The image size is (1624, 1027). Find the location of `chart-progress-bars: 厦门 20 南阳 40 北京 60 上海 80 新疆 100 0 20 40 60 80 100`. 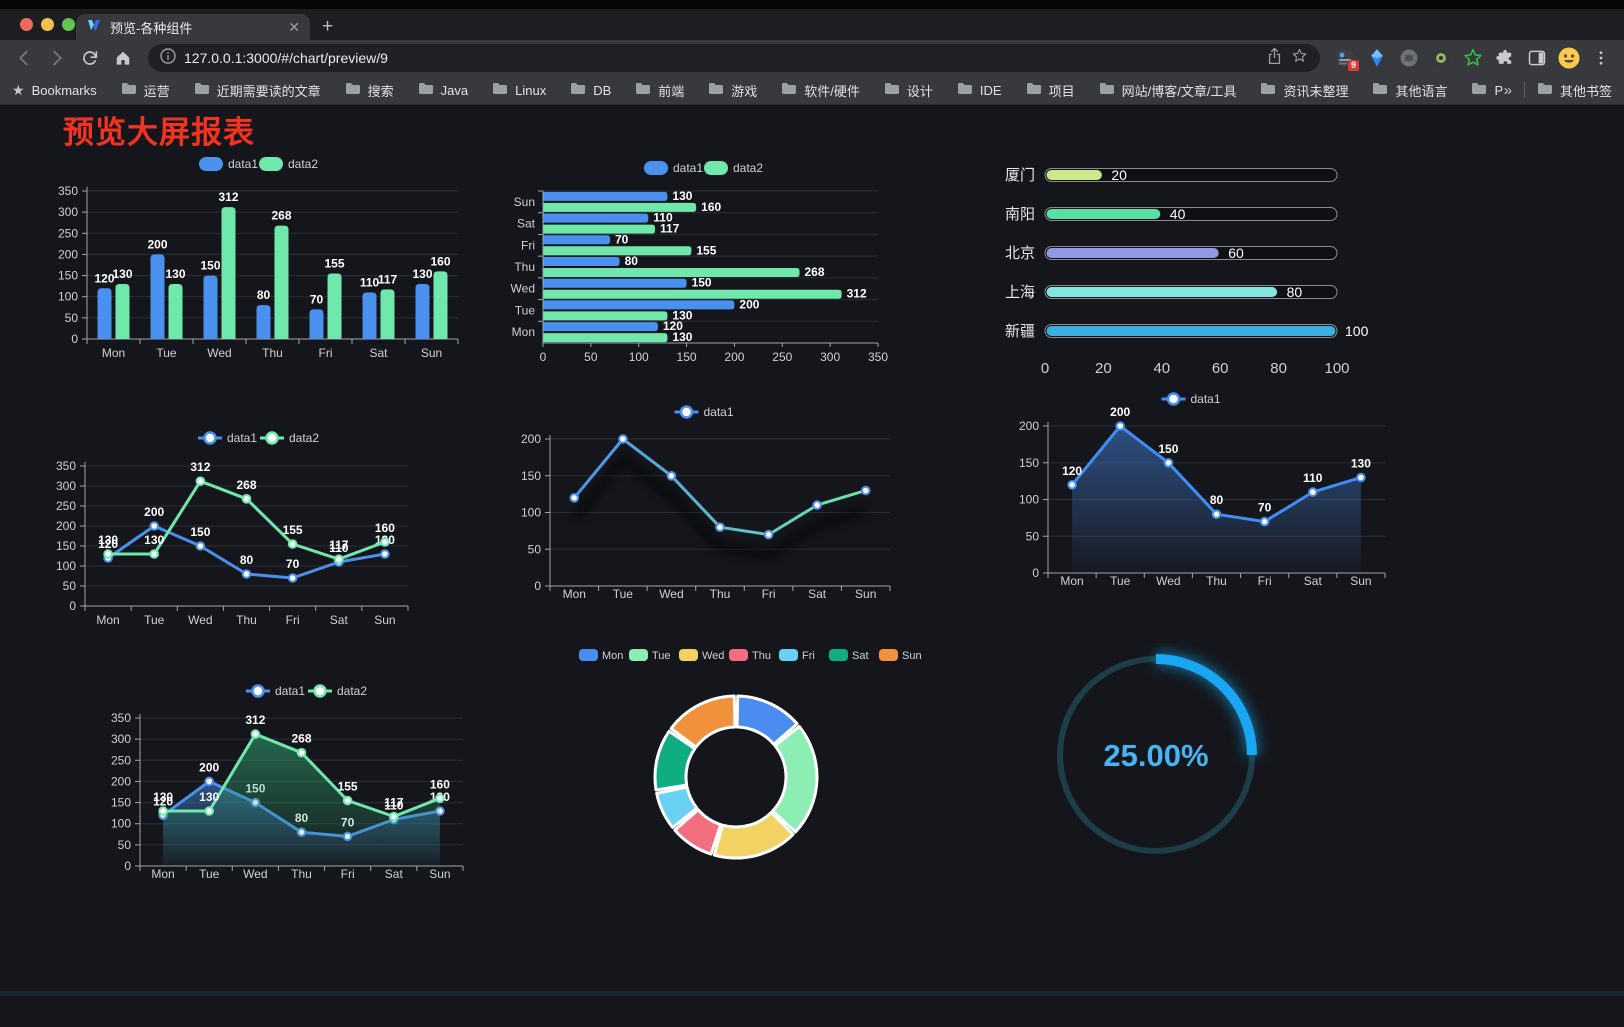

chart-progress-bars: 厦门 20 南阳 40 北京 60 上海 80 新疆 100 0 20 40 60 80 100 is located at coordinates (1197, 271).